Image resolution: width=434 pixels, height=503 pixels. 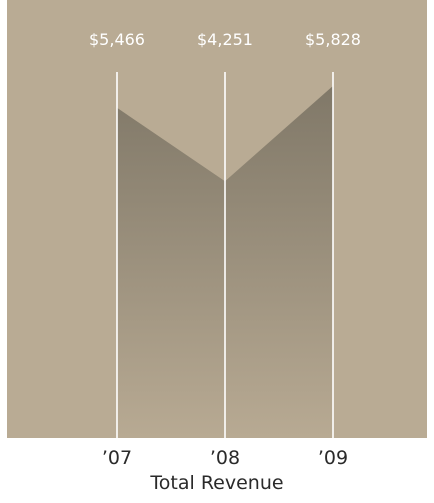 I want to click on x-tick-label-1: ’07, so click(x=117, y=458).